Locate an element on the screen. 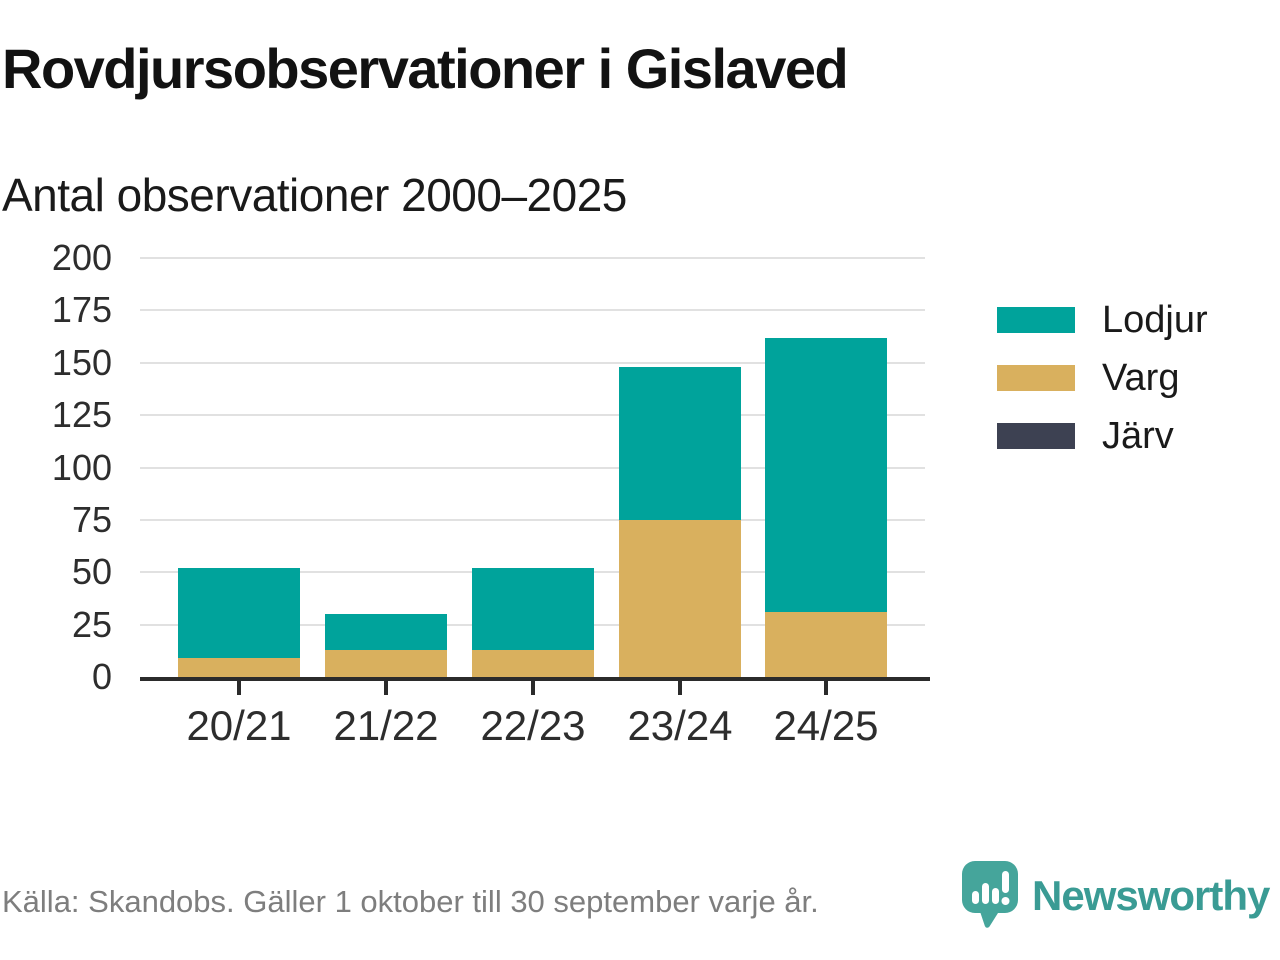 This screenshot has height=960, width=1280. legend: Lodjur Varg Järv is located at coordinates (1102, 385).